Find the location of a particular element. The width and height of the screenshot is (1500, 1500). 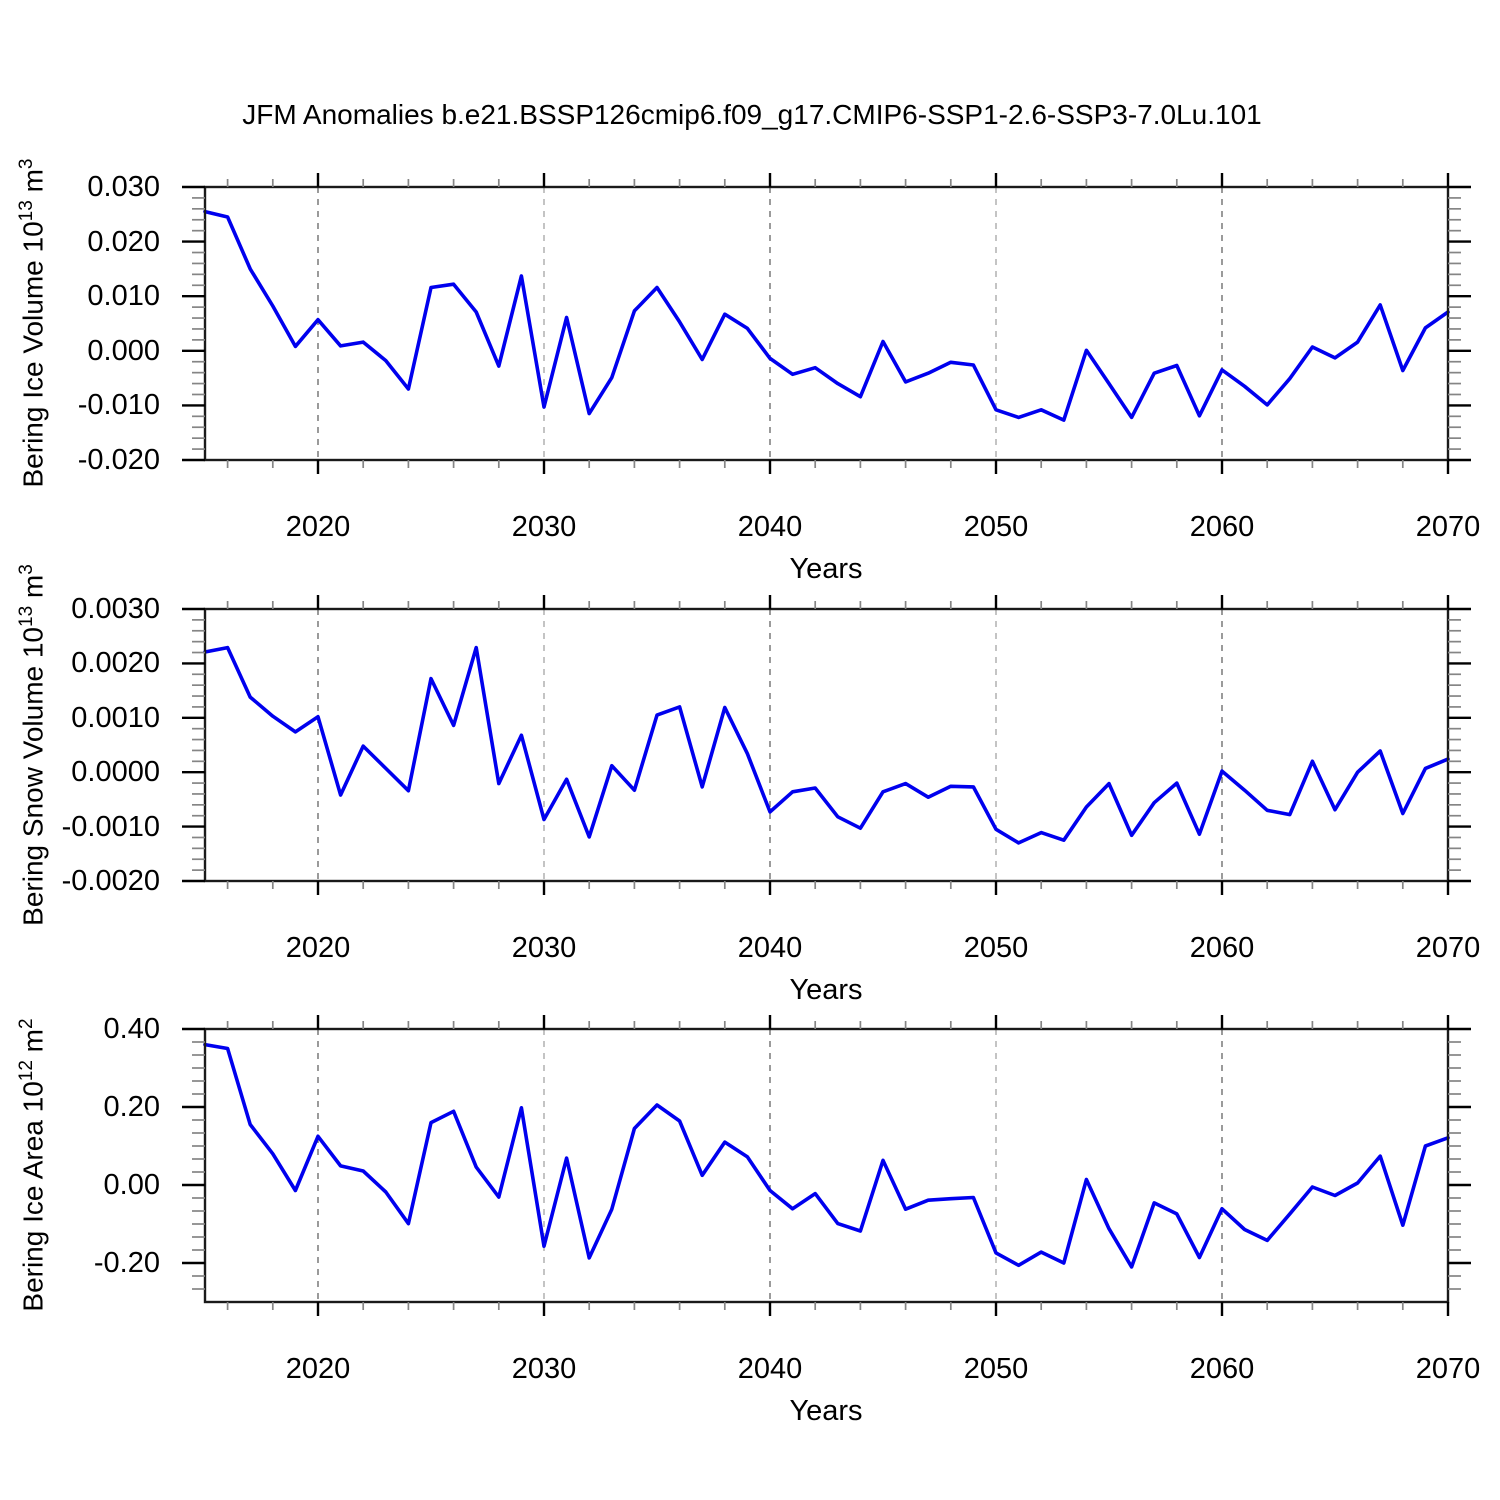

series-bering-snow-volume-anomaly is located at coordinates (826, 745).